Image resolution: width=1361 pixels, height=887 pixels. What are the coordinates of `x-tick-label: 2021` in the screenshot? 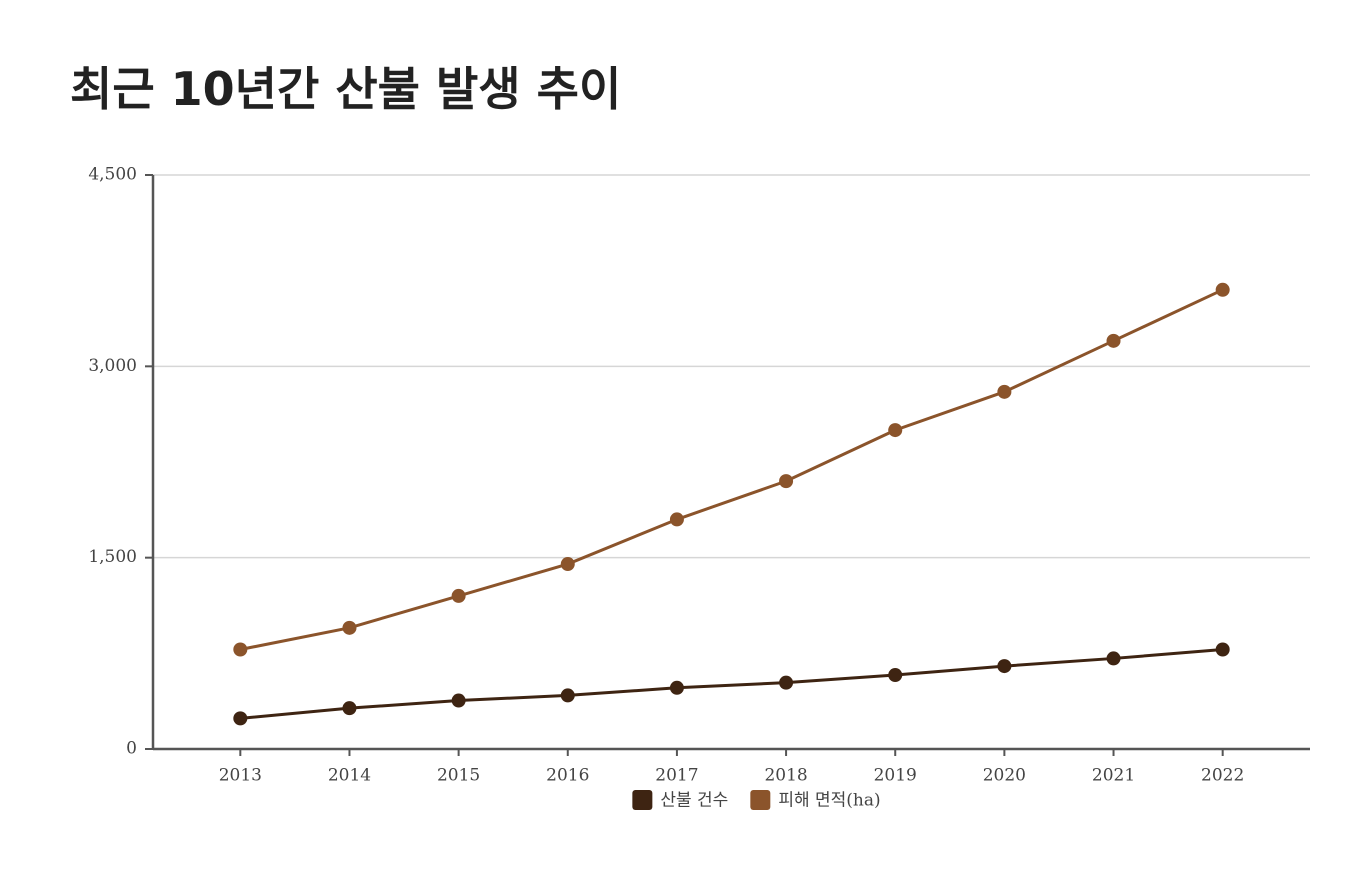 It's located at (1113, 776).